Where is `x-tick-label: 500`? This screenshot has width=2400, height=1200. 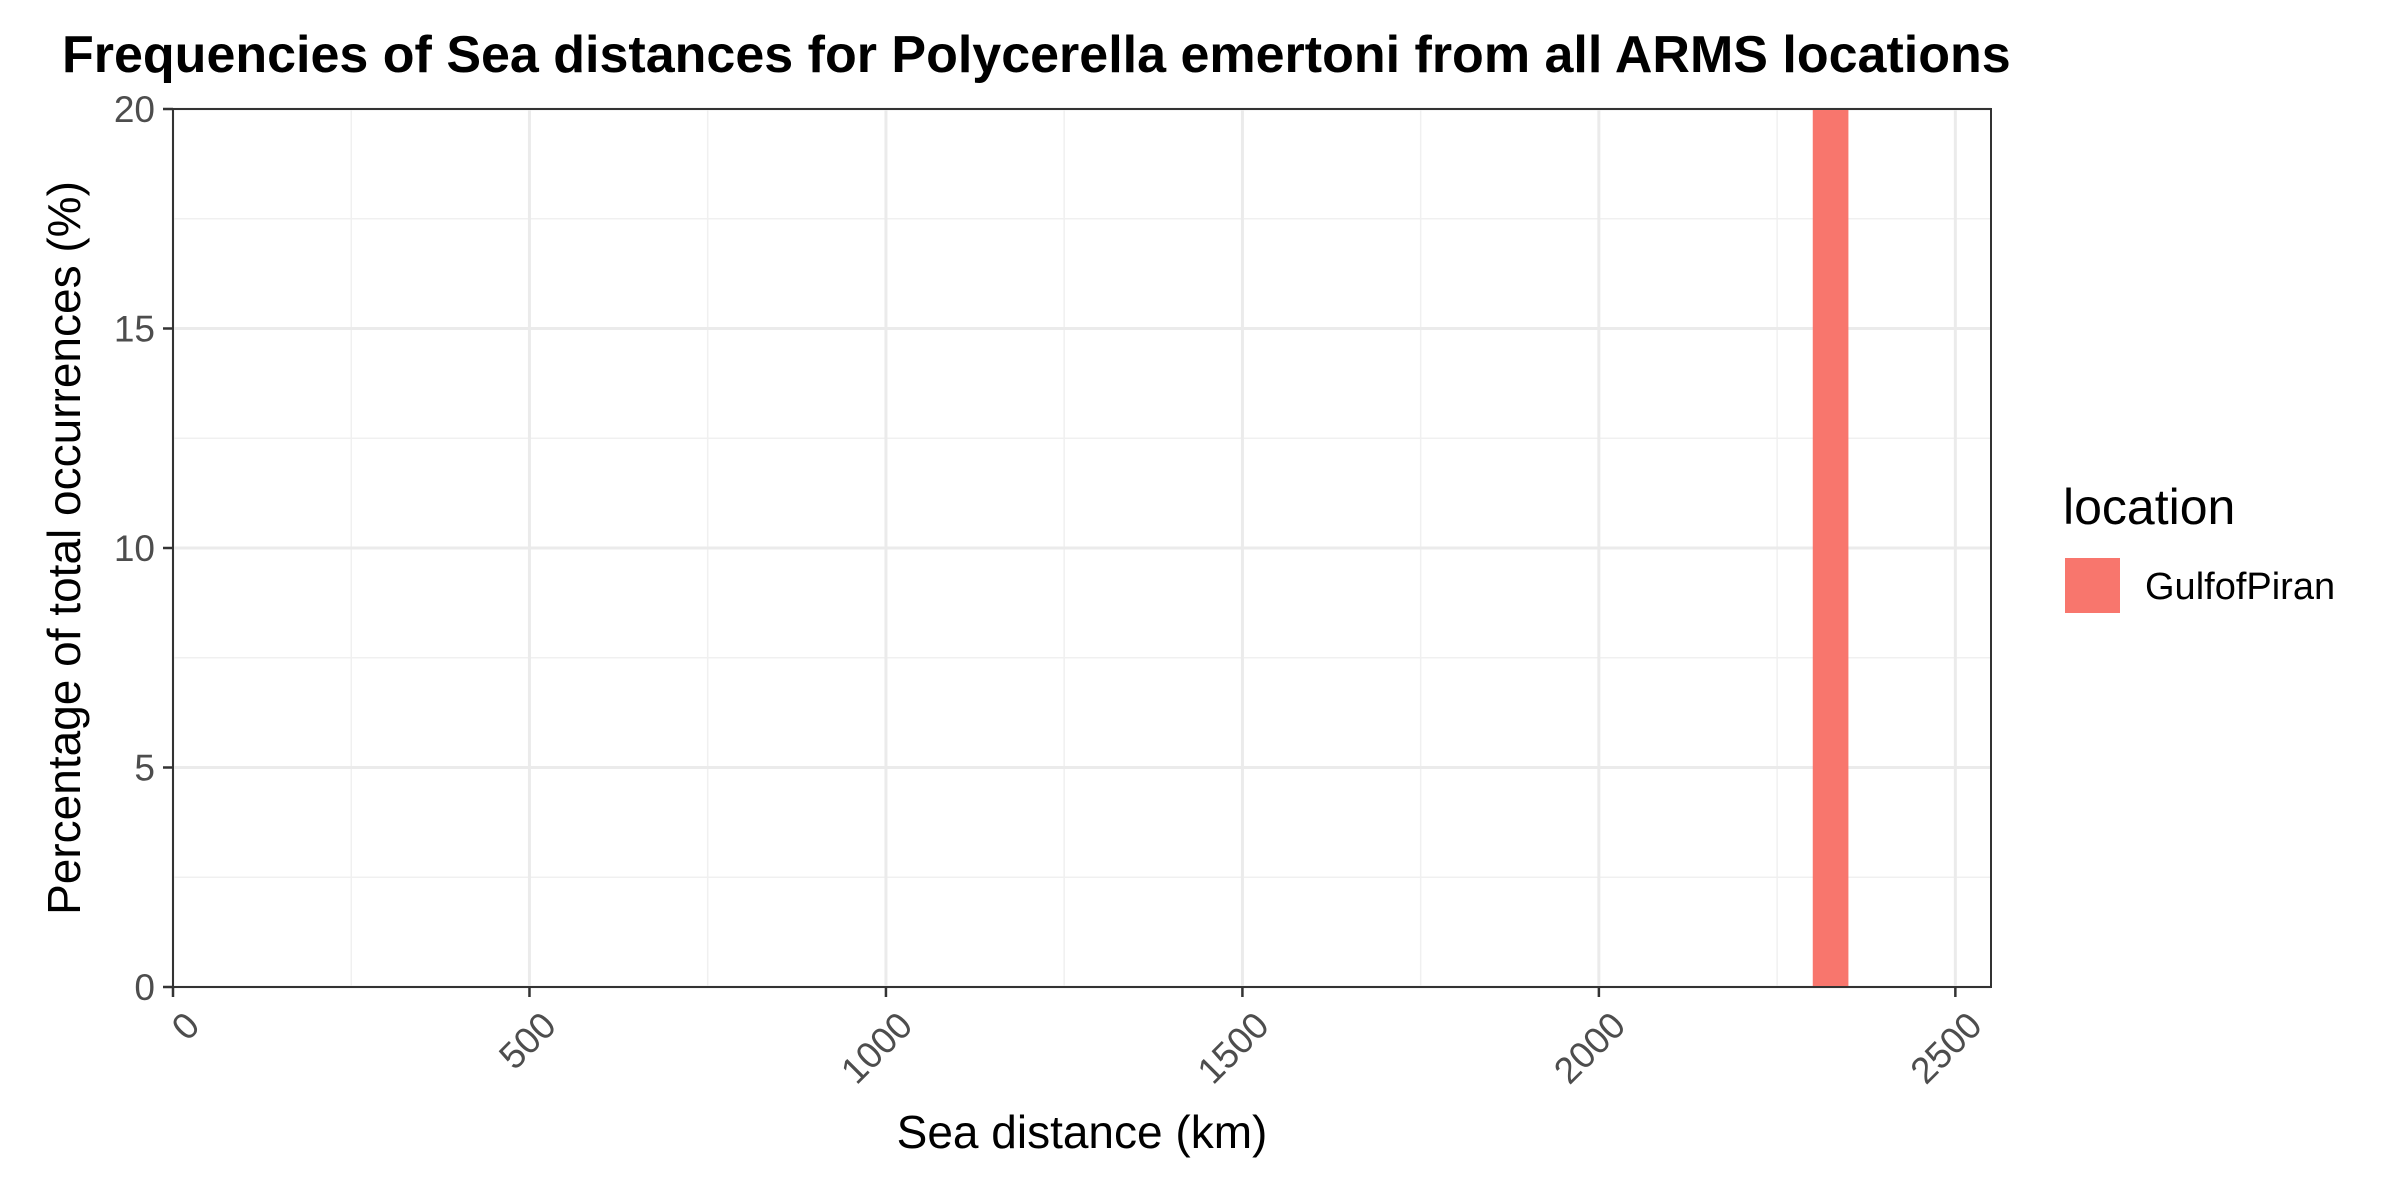 x-tick-label: 500 is located at coordinates (527, 1040).